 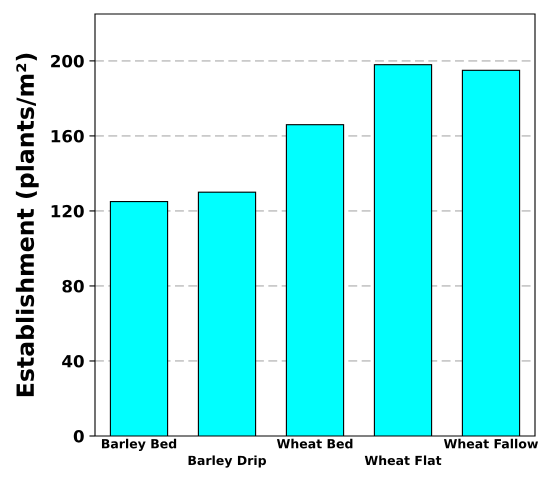 What do you see at coordinates (68, 136) in the screenshot?
I see `y-tick-label: 160` at bounding box center [68, 136].